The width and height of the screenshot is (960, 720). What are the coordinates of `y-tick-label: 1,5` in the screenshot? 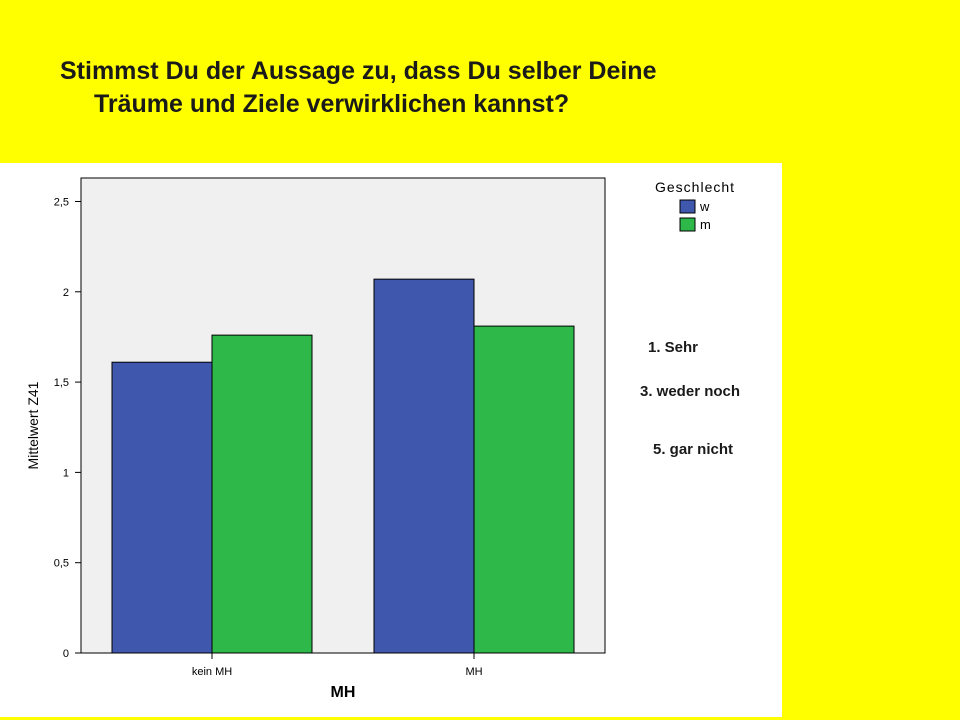 It's located at (61, 383).